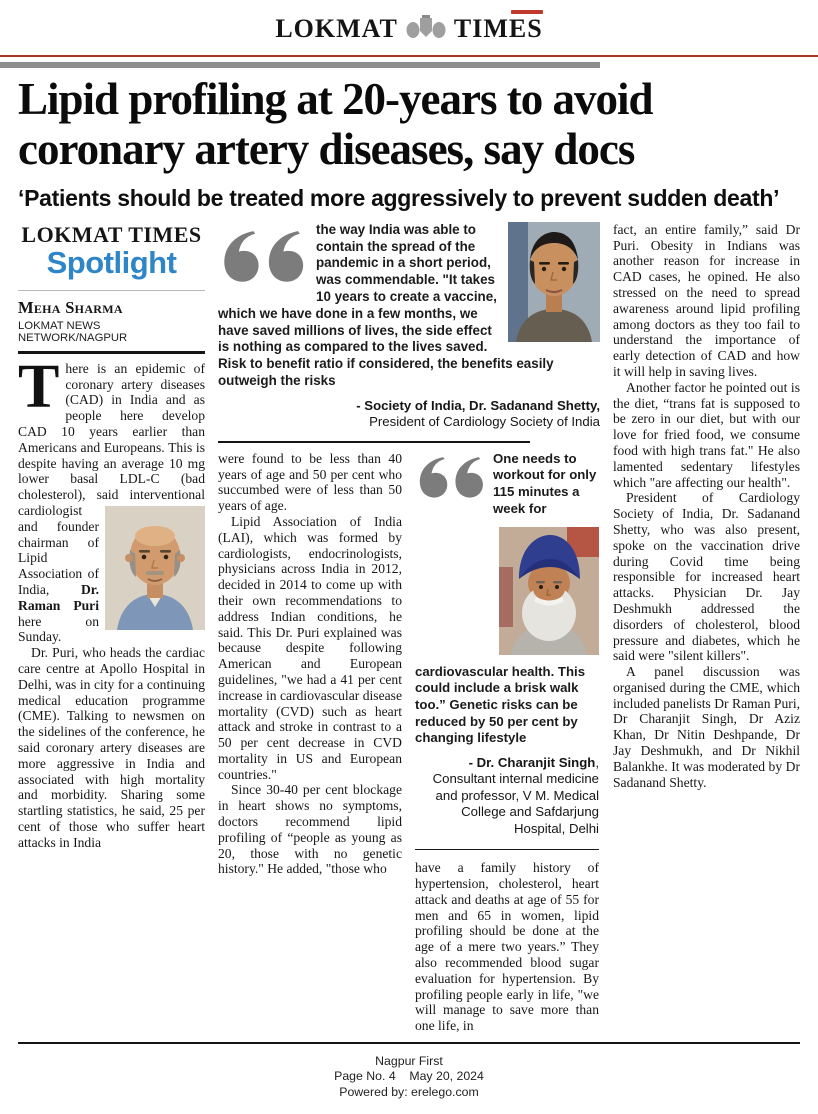 The image size is (818, 1114). I want to click on masthead: LOKMAT TIMES, so click(409, 23).